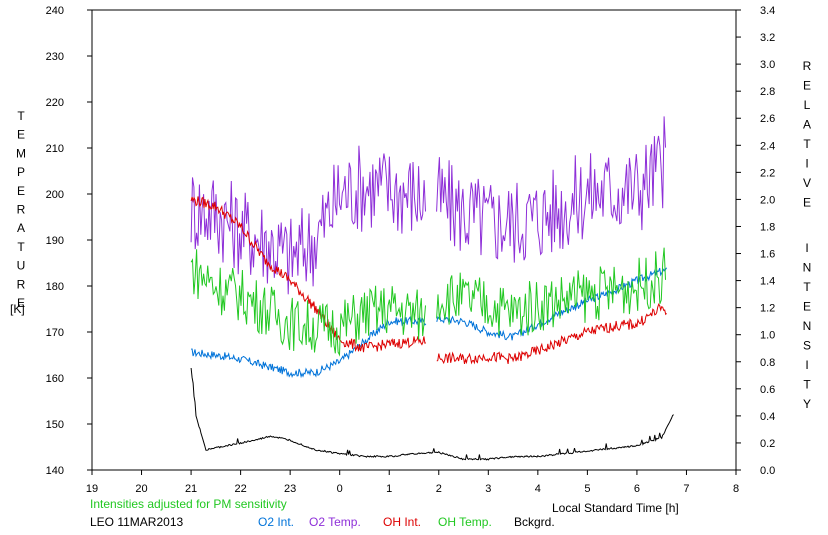  I want to click on x-axis-label: Local Standard Time [h], so click(615, 508).